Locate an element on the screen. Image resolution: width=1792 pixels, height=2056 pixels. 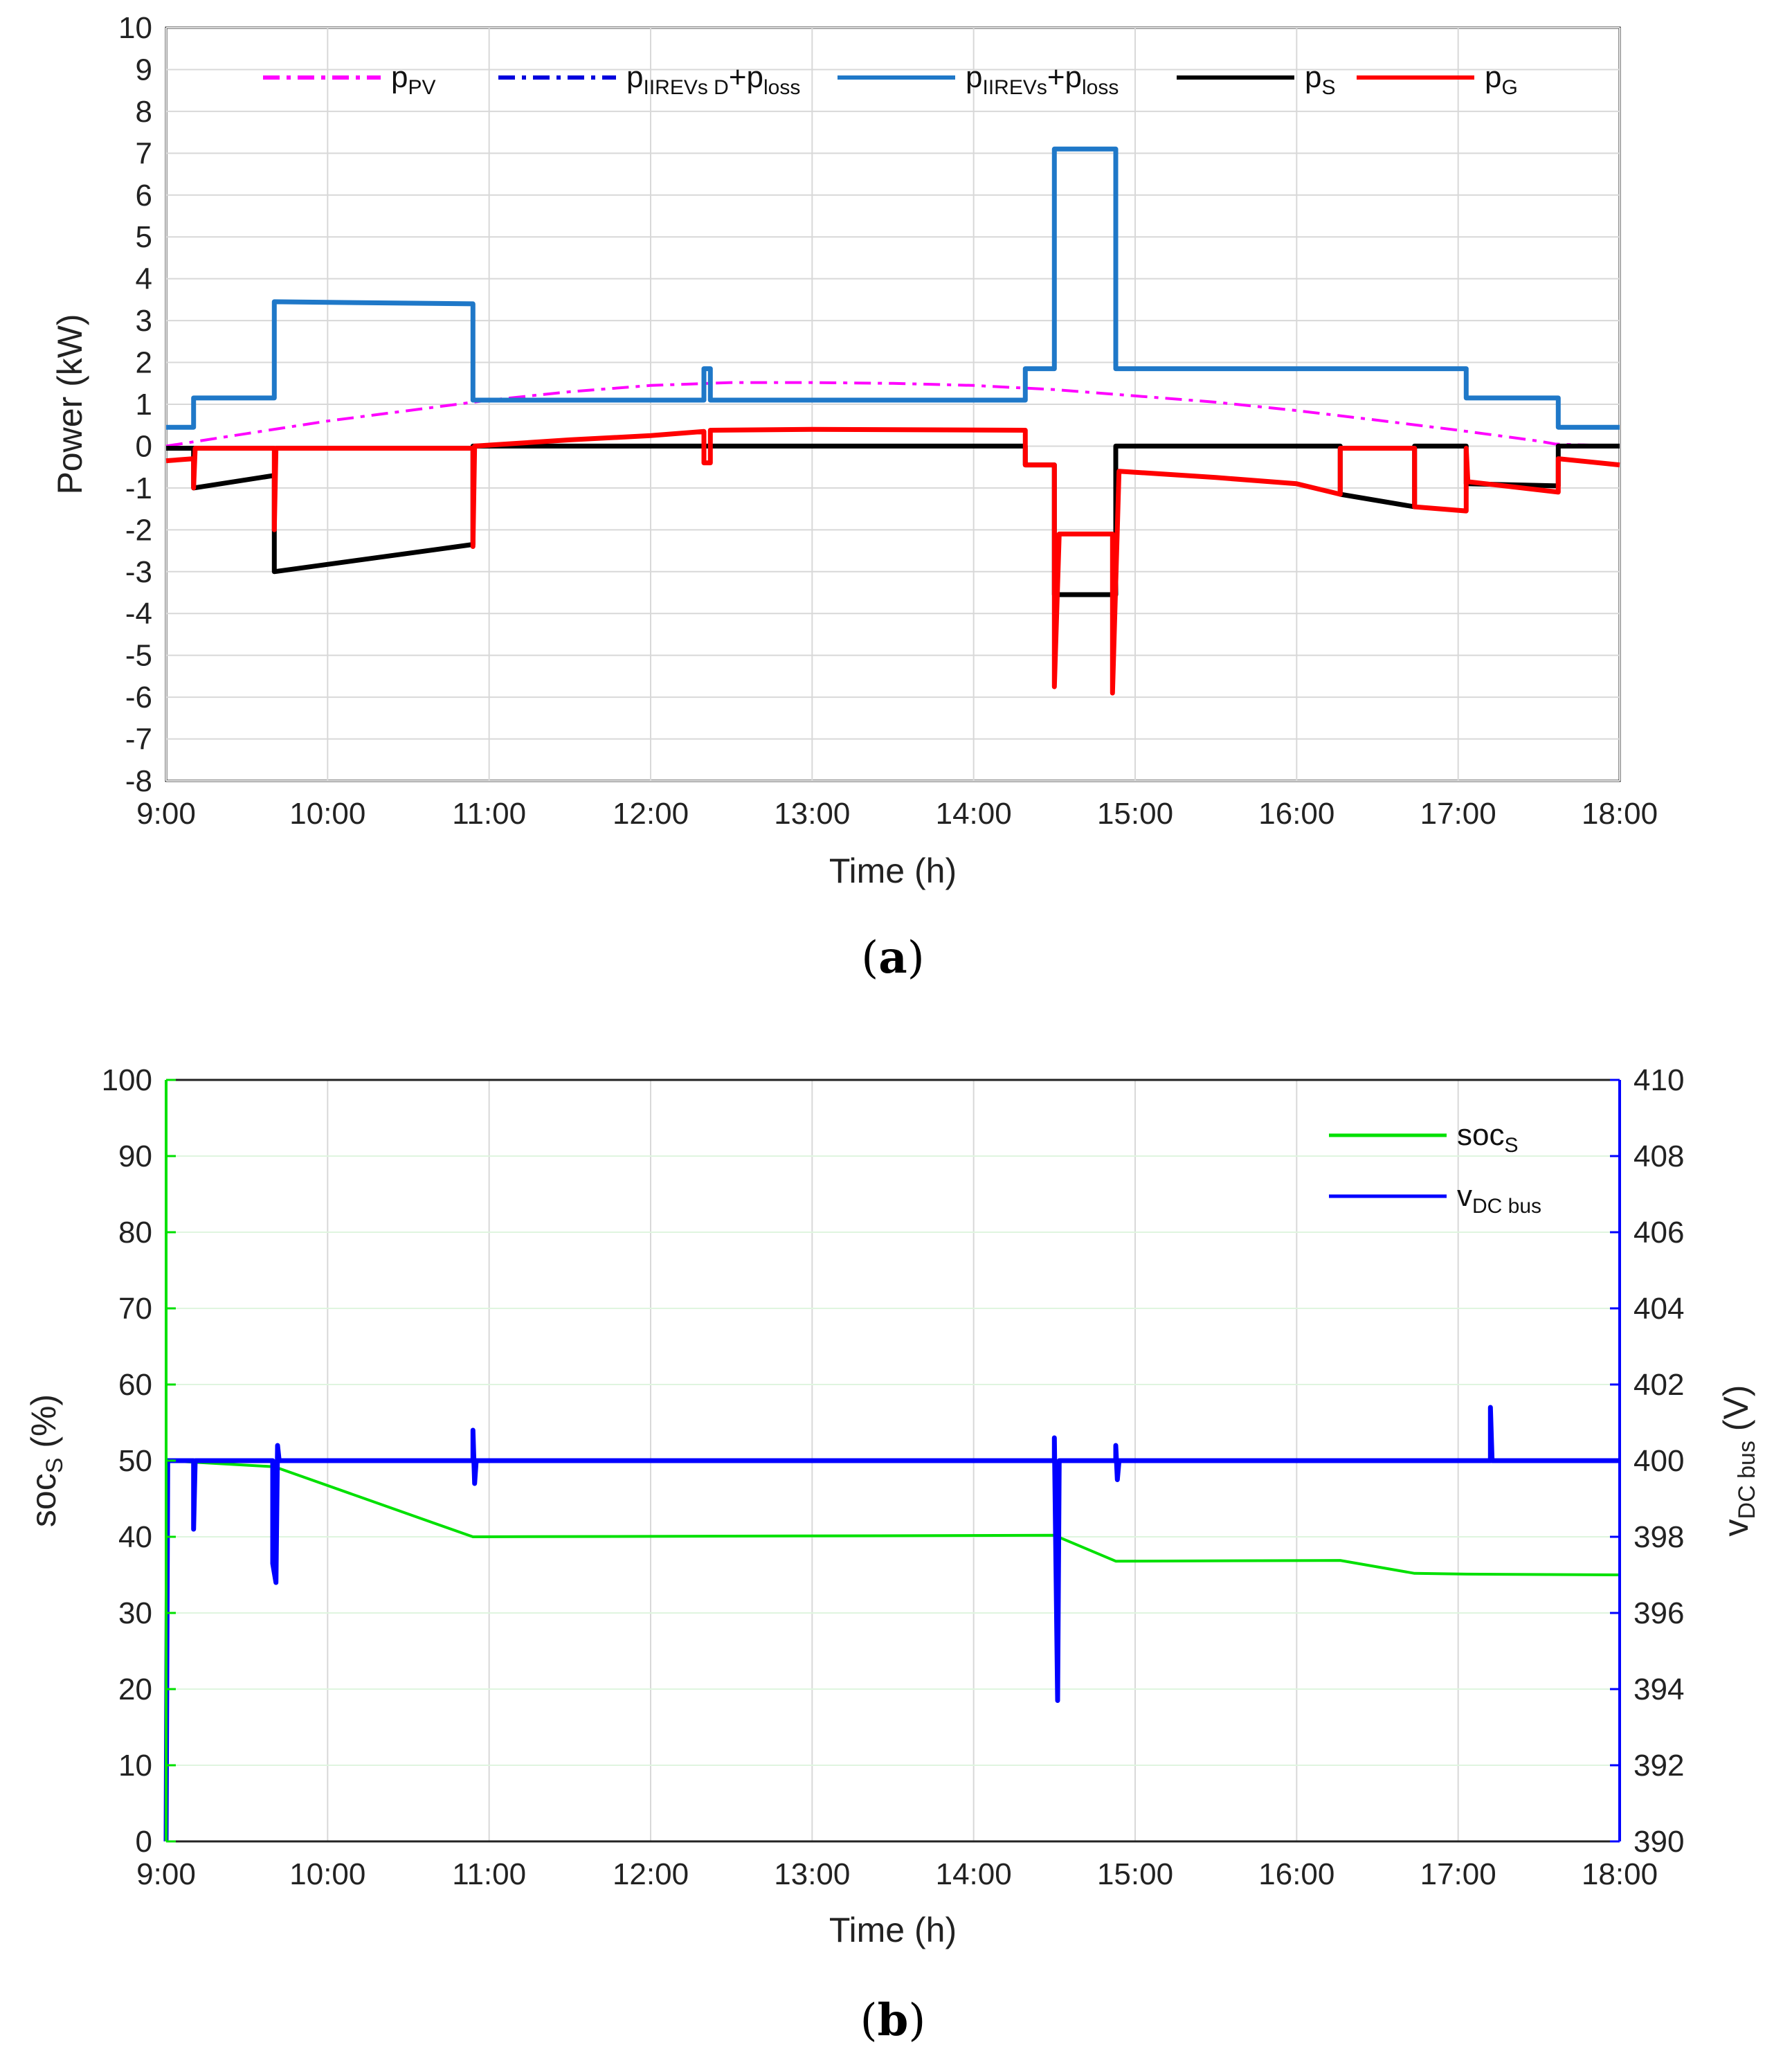
chart-b-legend-label-soc: socS is located at coordinates (1488, 1137).